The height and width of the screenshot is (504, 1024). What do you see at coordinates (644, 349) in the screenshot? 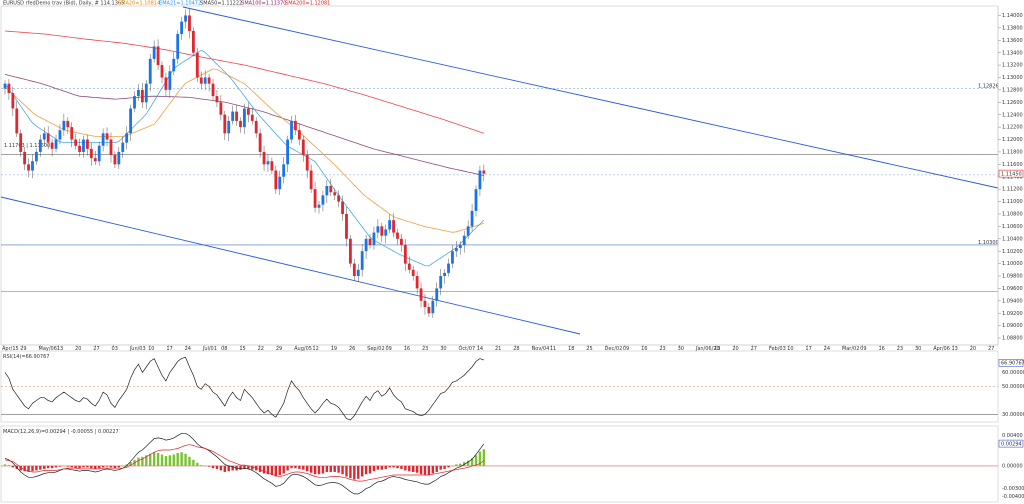
I see `time-tick-label: 16` at bounding box center [644, 349].